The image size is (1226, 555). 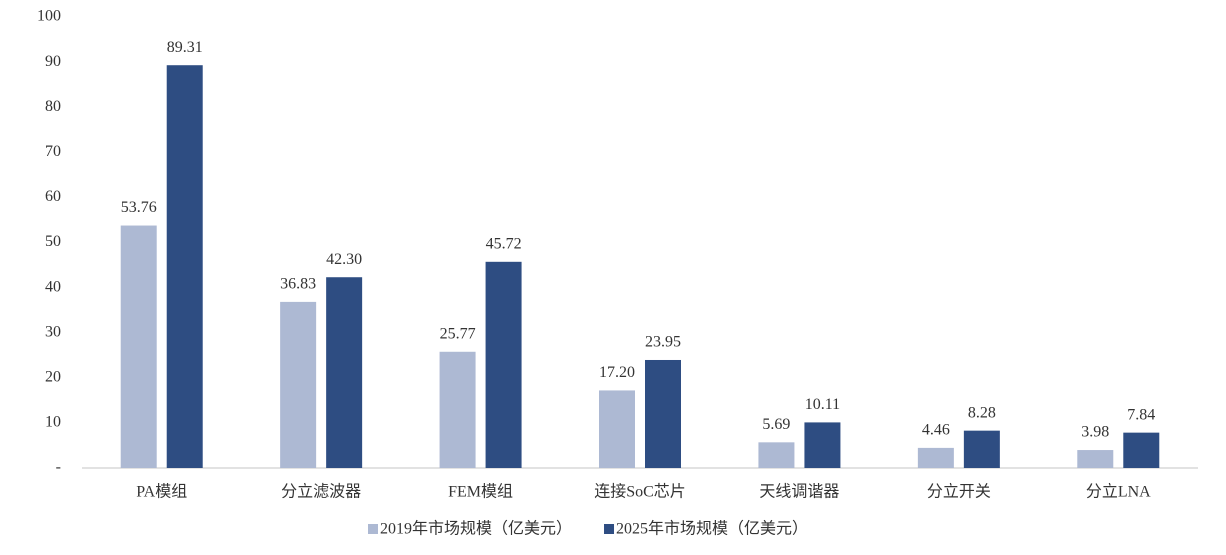 What do you see at coordinates (663, 342) in the screenshot?
I see `value-label: 23.95` at bounding box center [663, 342].